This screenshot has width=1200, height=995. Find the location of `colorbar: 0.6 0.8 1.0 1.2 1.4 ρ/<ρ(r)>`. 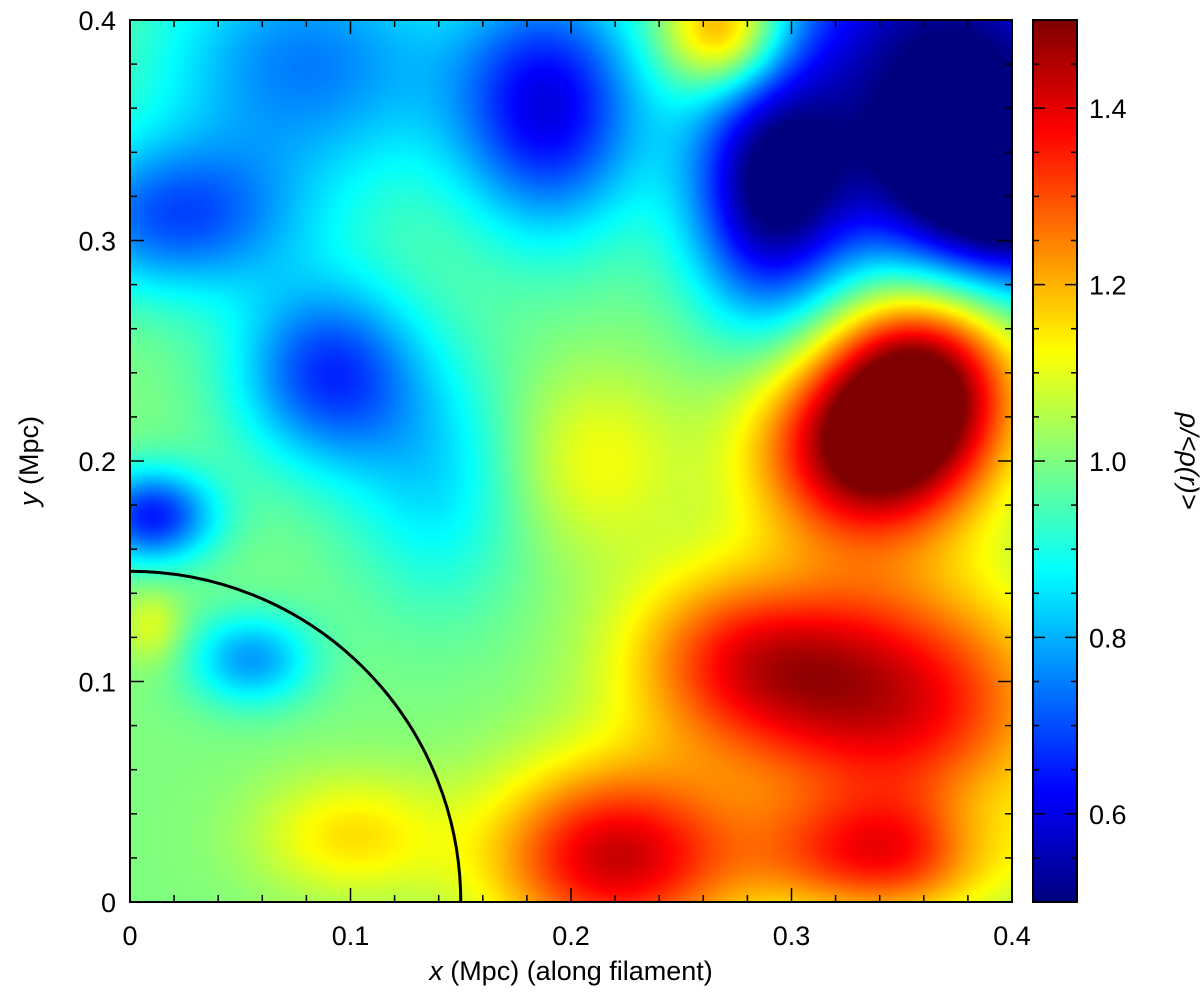

colorbar: 0.6 0.8 1.0 1.2 1.4 ρ/<ρ(r)> is located at coordinates (1116, 461).